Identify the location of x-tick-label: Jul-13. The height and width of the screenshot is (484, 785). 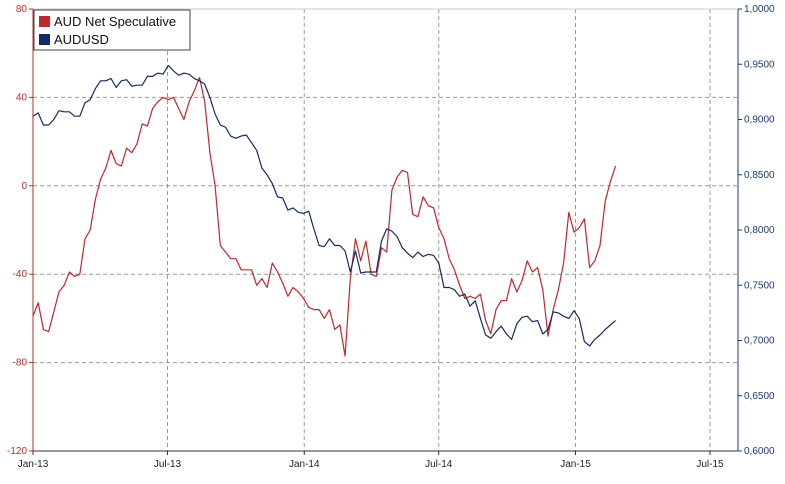
(168, 464).